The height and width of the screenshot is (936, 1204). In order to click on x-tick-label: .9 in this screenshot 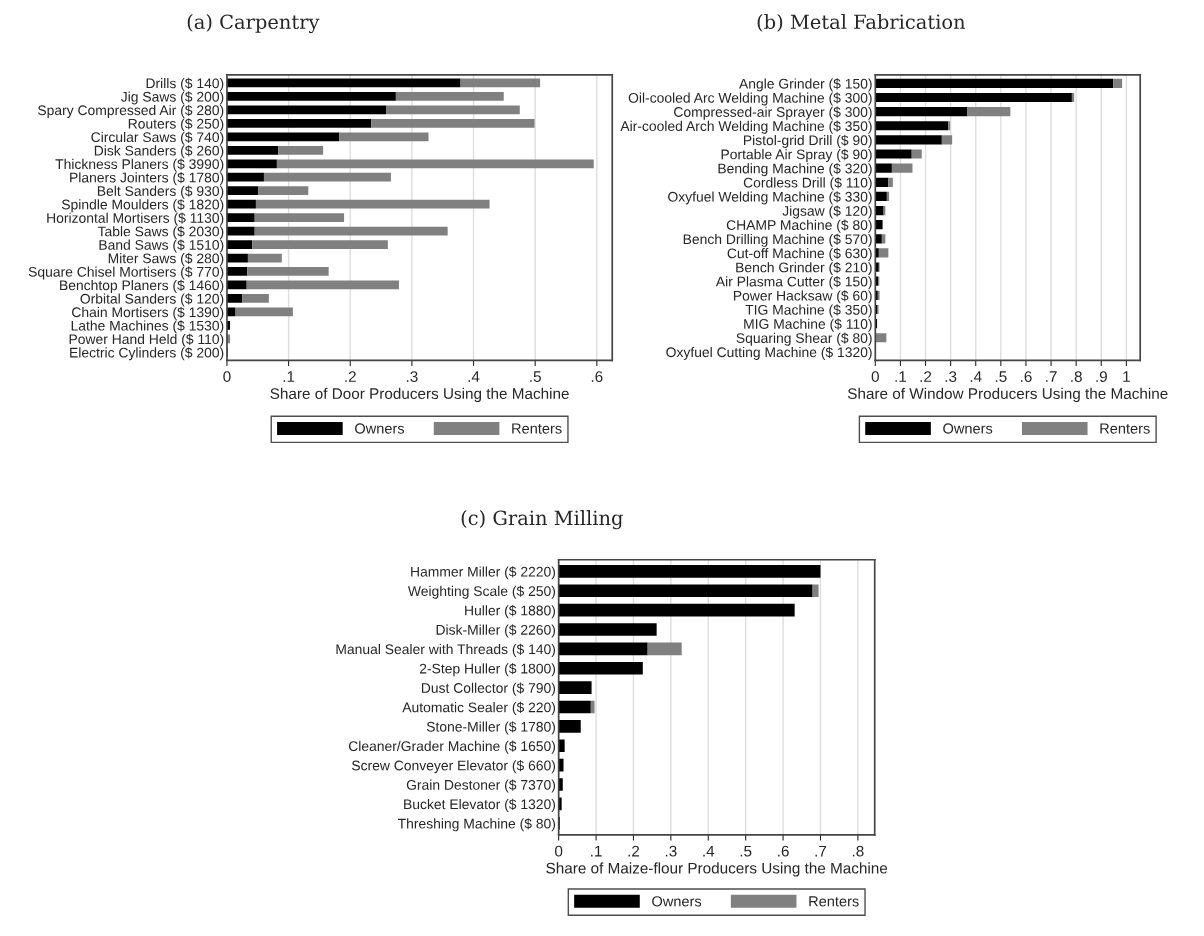, I will do `click(1101, 376)`.